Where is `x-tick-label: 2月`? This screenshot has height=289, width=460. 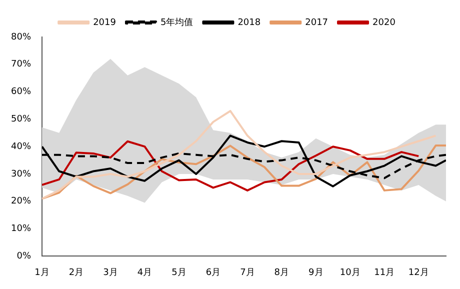 x-tick-label: 2月 is located at coordinates (76, 273).